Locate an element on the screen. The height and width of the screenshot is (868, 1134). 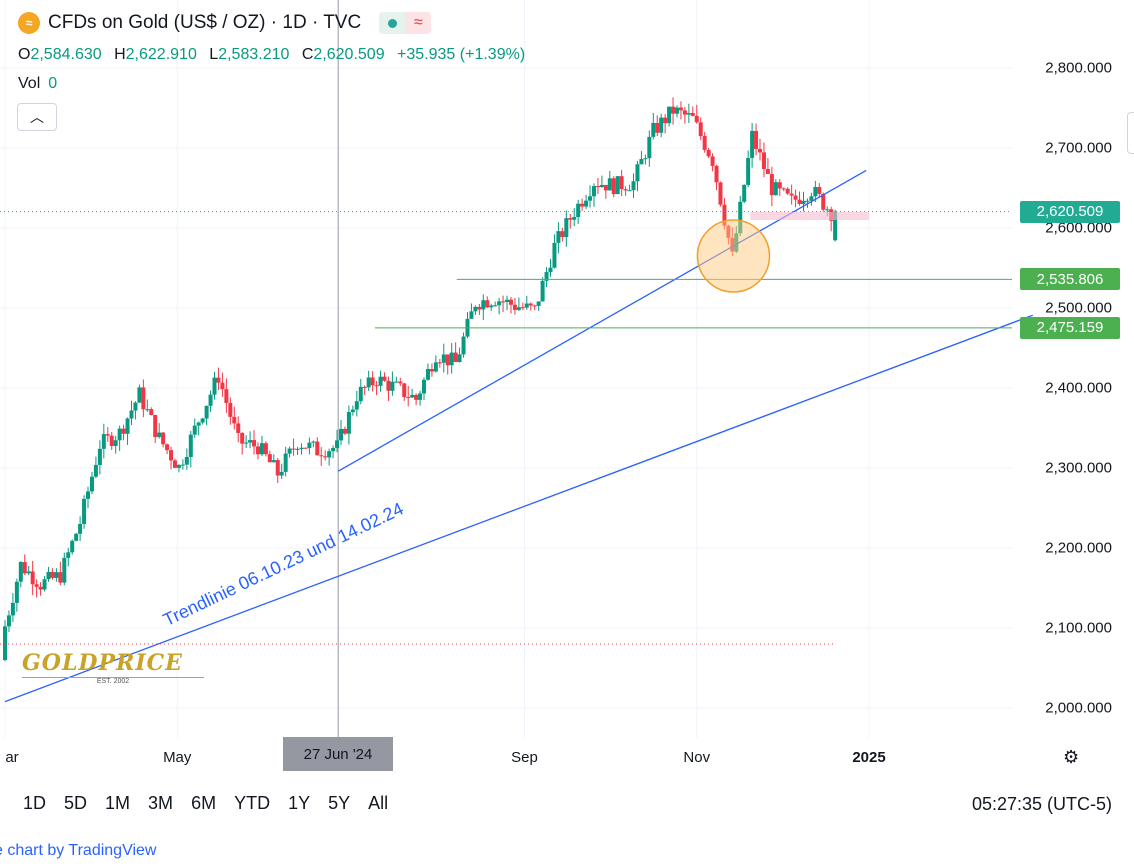
logo-wordmark: GOLDPRICE is located at coordinates (102, 663).